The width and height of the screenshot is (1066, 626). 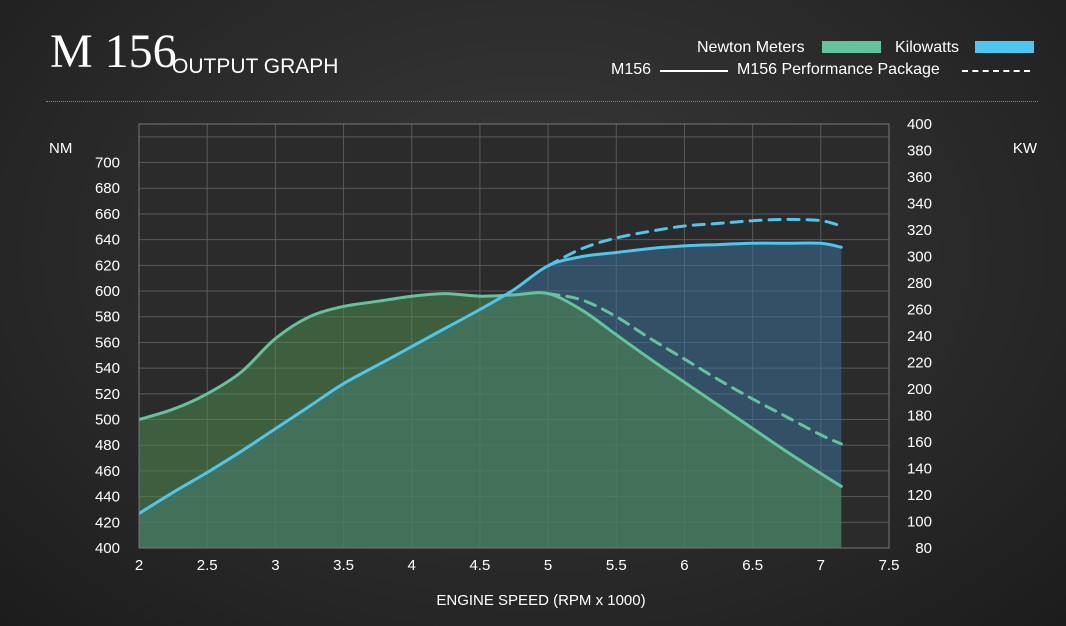 I want to click on legend-performance-line, so click(x=996, y=71).